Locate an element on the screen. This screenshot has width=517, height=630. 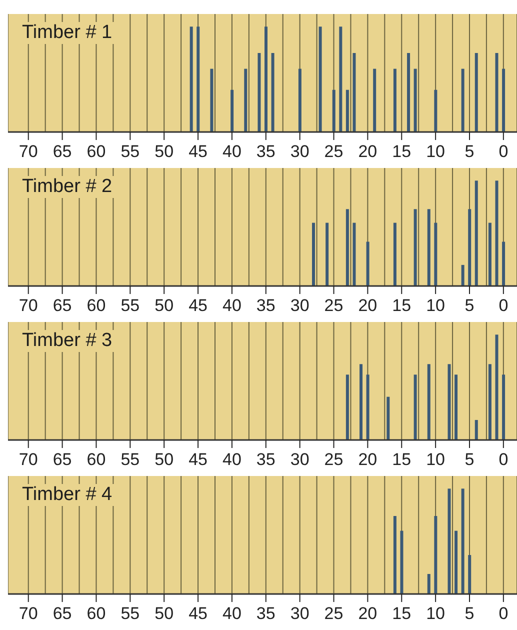
chart-title: Timber # 2 is located at coordinates (67, 187).